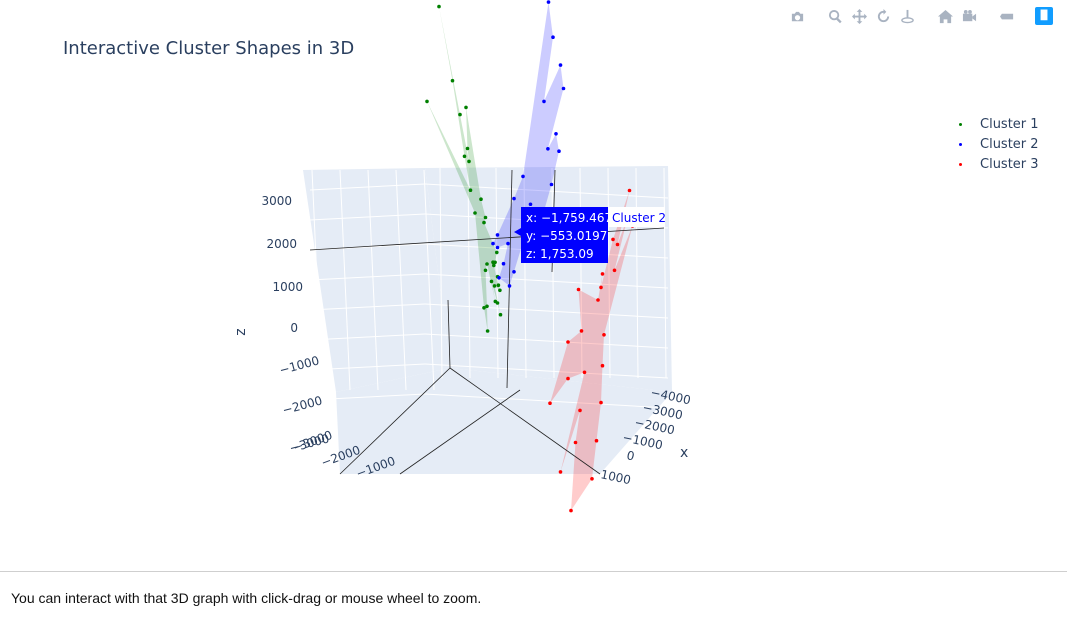 Image resolution: width=1067 pixels, height=618 pixels. What do you see at coordinates (281, 244) in the screenshot?
I see `z-tick-label: 2000` at bounding box center [281, 244].